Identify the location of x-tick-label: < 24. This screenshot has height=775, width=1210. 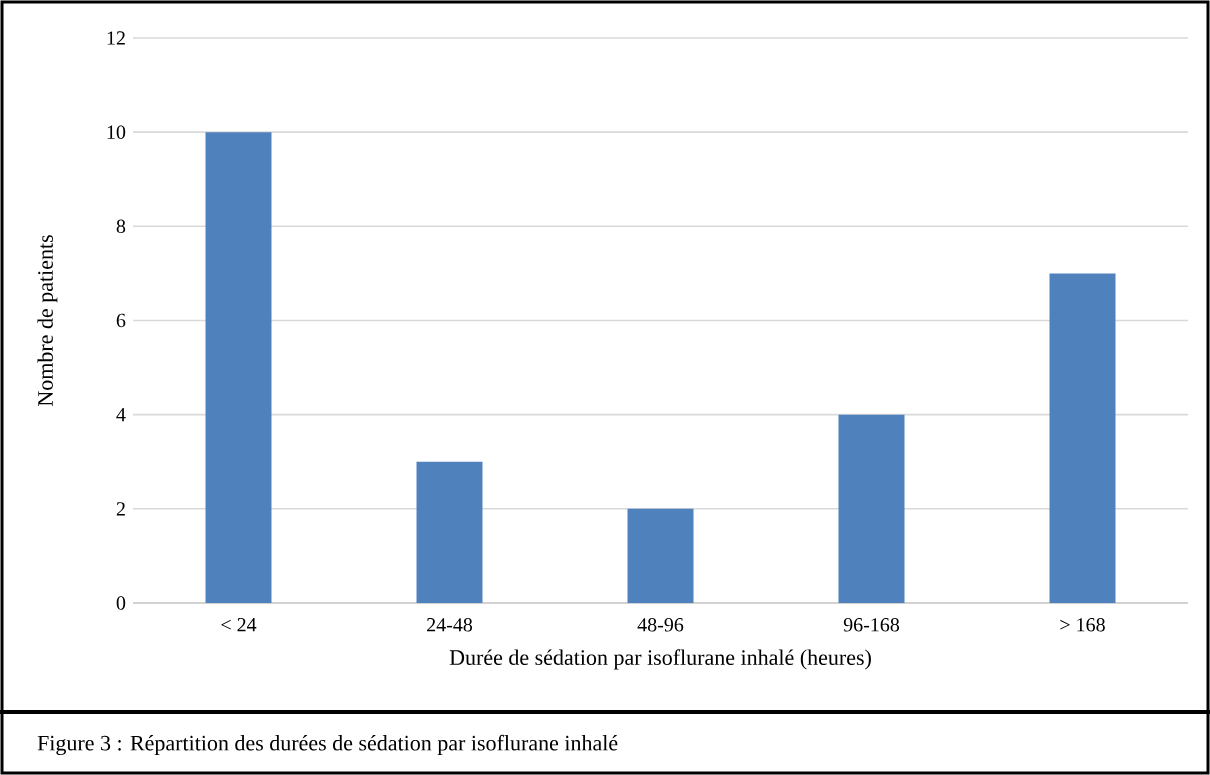
(239, 625).